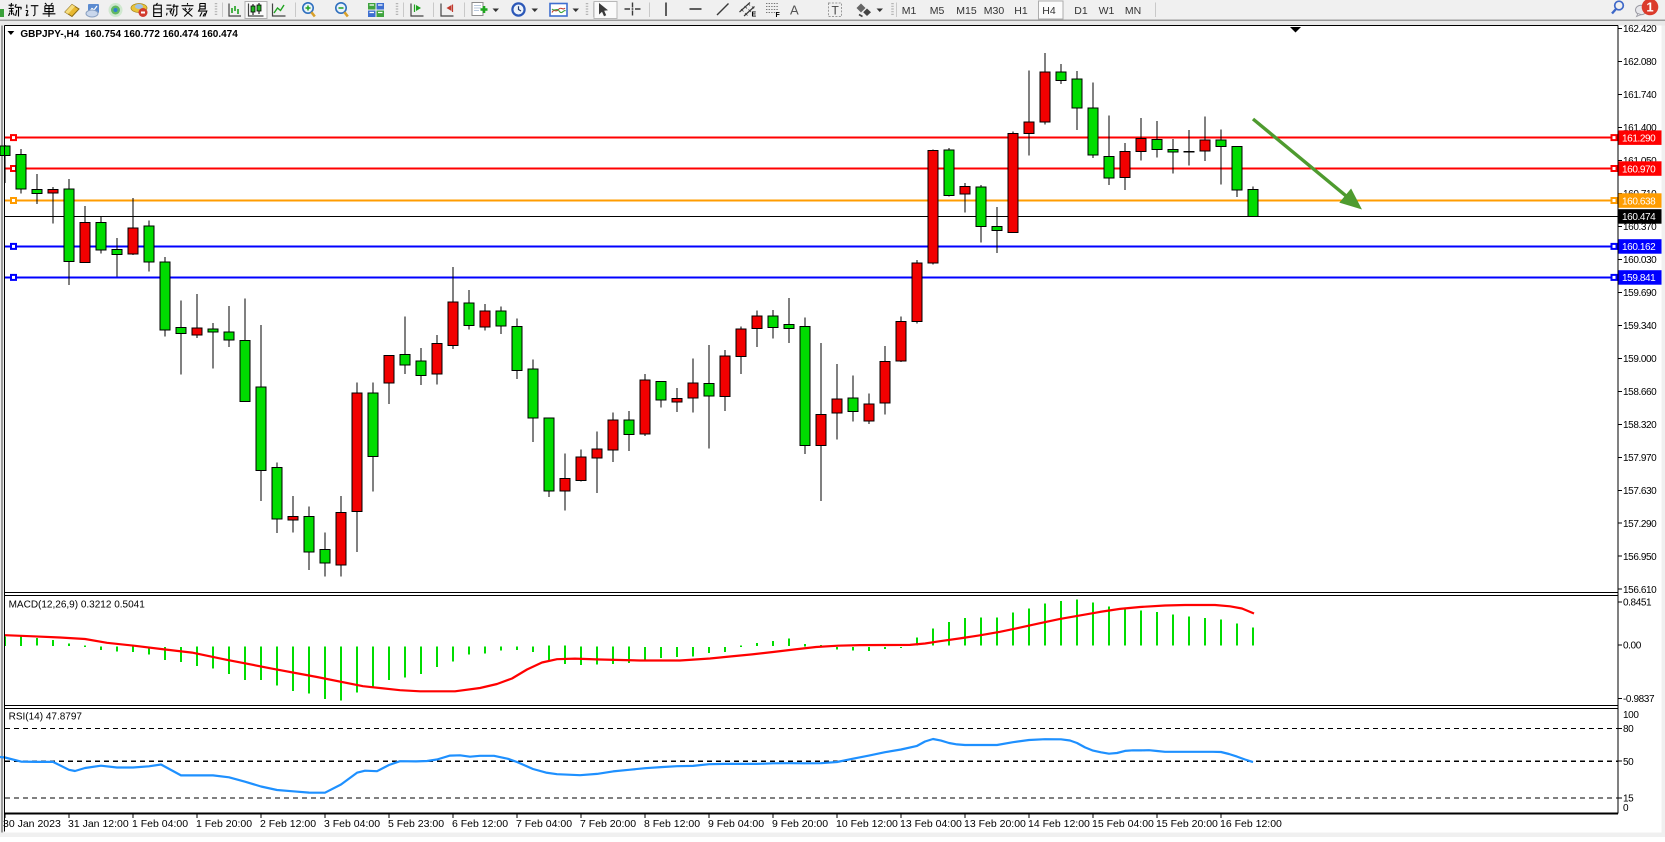  Describe the element at coordinates (1640, 524) in the screenshot. I see `svg-text: 157.290` at that location.